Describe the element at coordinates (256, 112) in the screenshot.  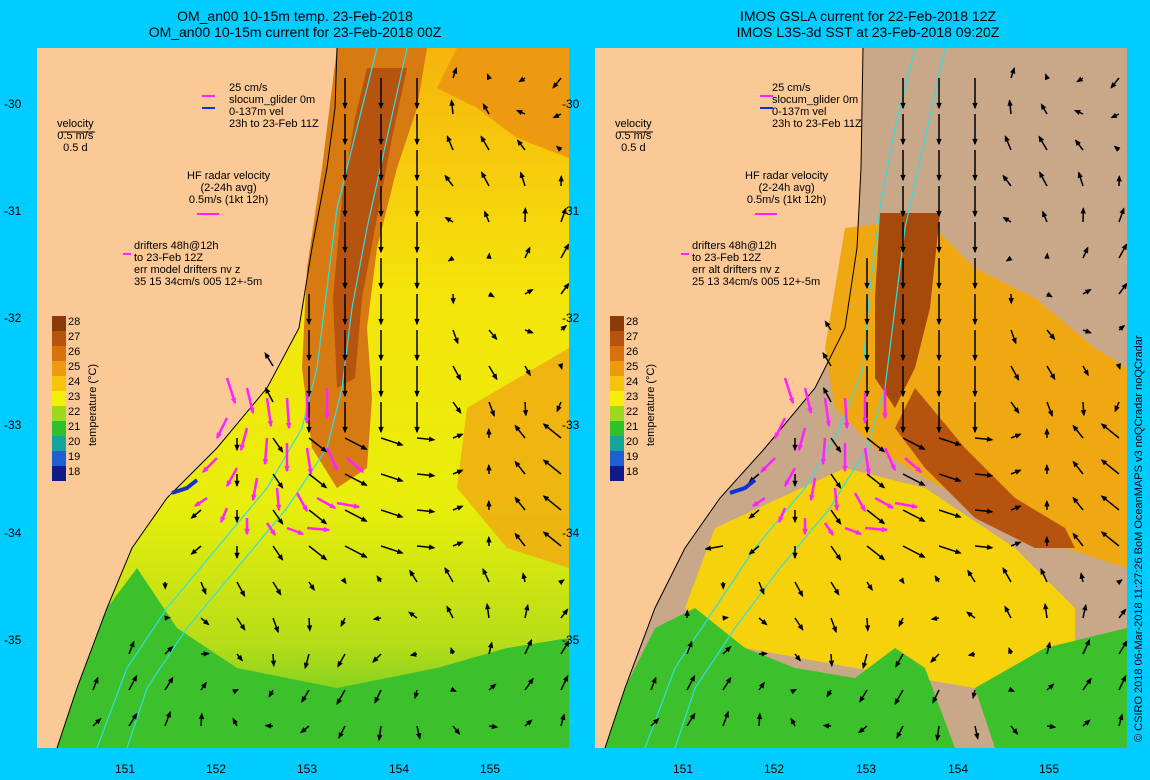
I see `glider-legend-line: 0-137m vel` at that location.